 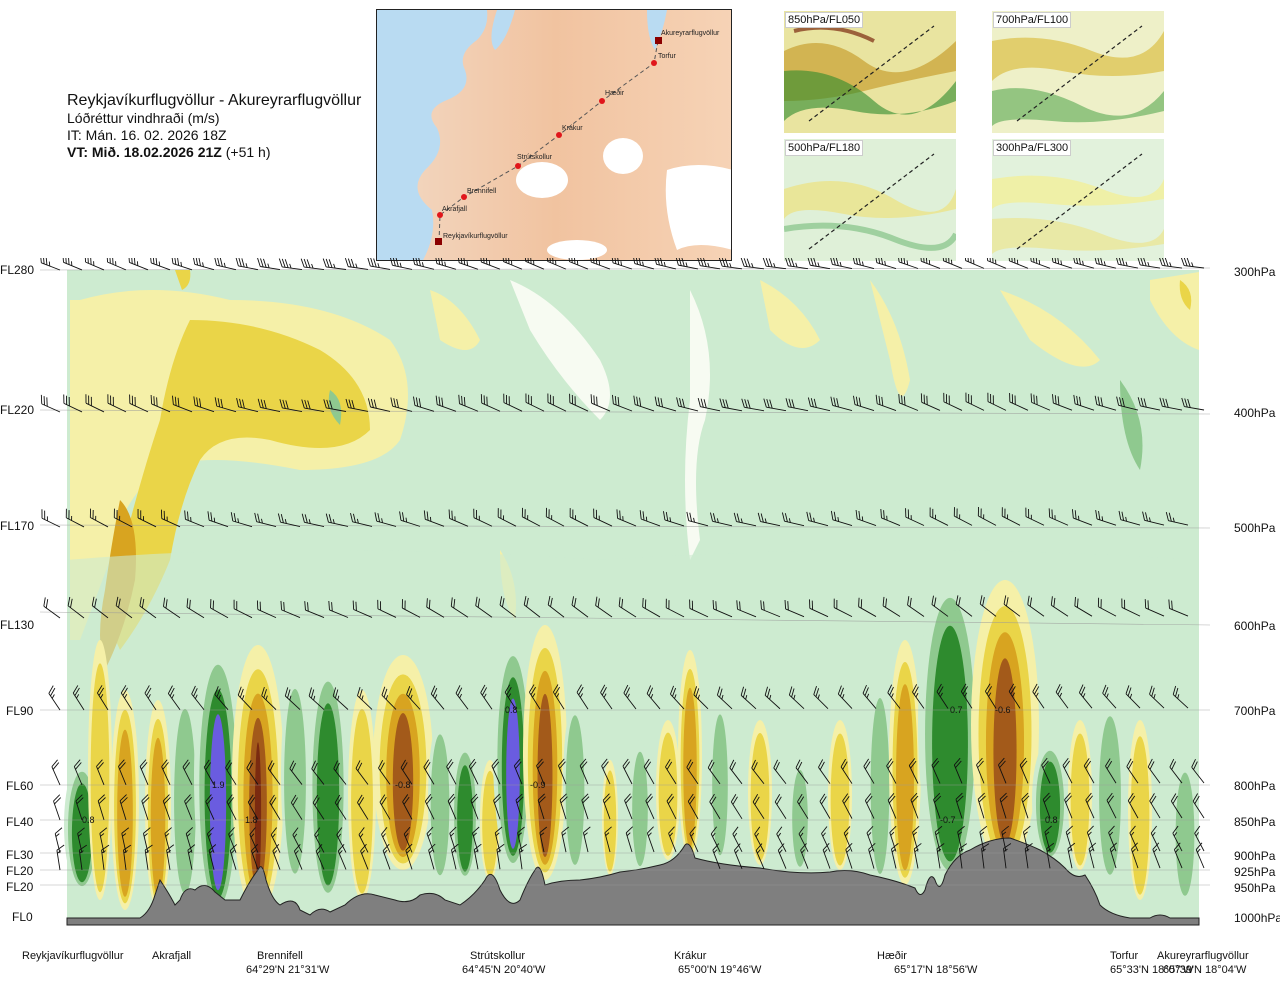 What do you see at coordinates (20, 786) in the screenshot?
I see `fl-label: FL60` at bounding box center [20, 786].